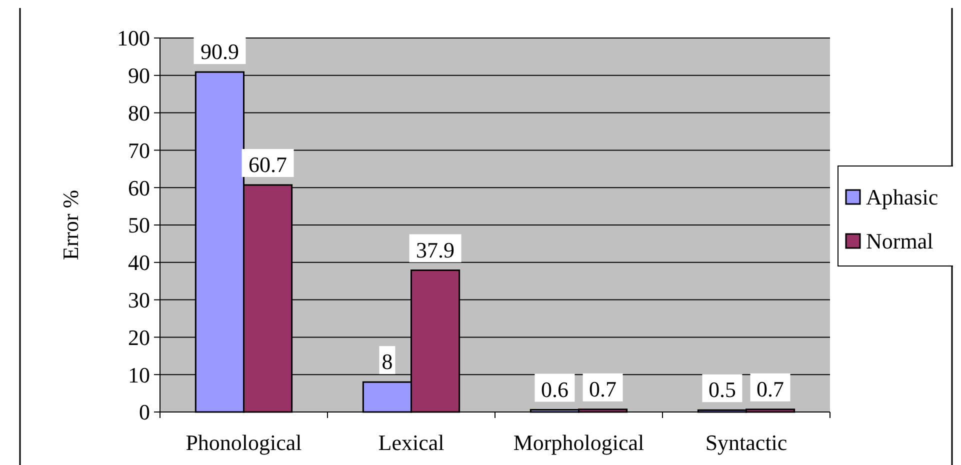 The height and width of the screenshot is (465, 961). Describe the element at coordinates (387, 361) in the screenshot. I see `data-label: 8` at that location.